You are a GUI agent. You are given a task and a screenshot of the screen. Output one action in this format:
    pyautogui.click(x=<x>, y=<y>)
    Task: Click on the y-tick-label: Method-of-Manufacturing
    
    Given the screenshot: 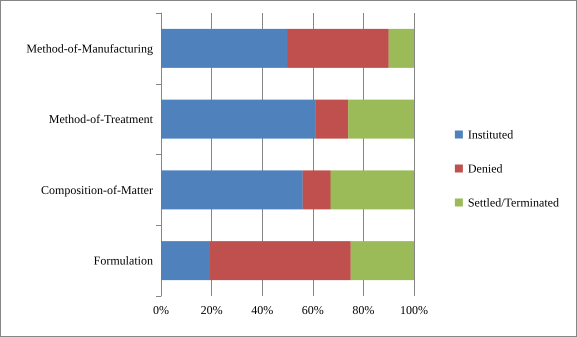 What is the action you would take?
    pyautogui.click(x=89, y=48)
    